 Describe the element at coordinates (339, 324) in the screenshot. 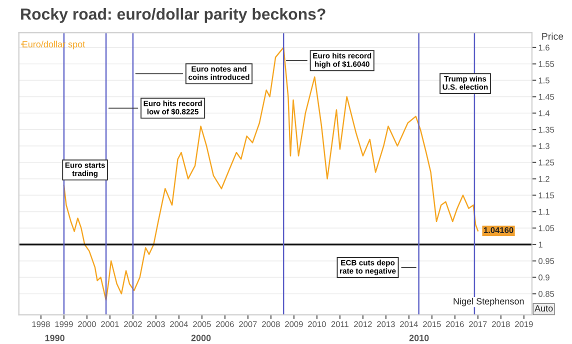

I see `x-tick-label: 2011` at that location.